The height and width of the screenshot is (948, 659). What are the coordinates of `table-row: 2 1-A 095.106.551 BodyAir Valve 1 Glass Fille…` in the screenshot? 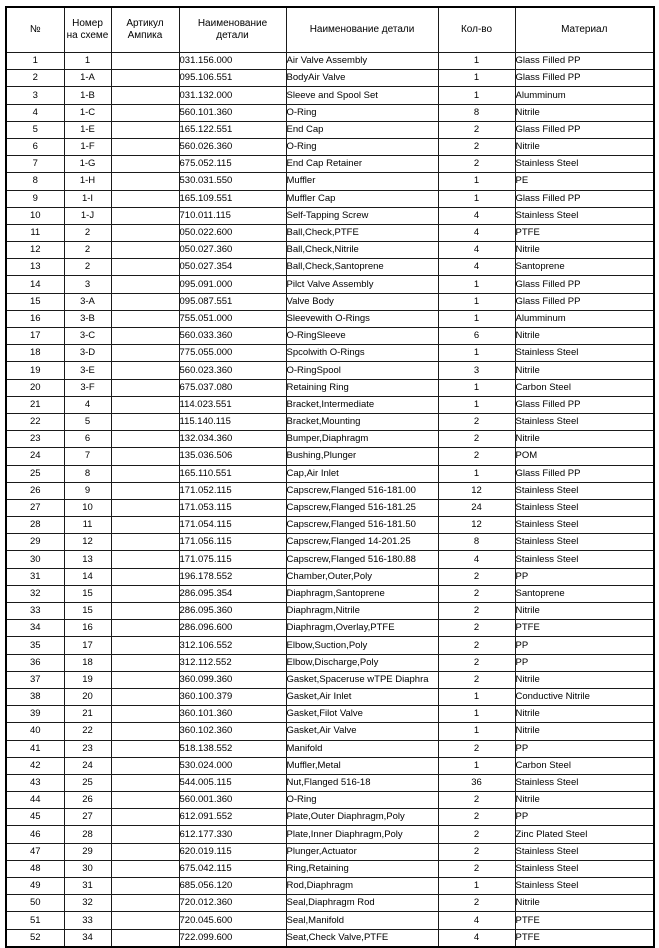 It's located at (330, 78).